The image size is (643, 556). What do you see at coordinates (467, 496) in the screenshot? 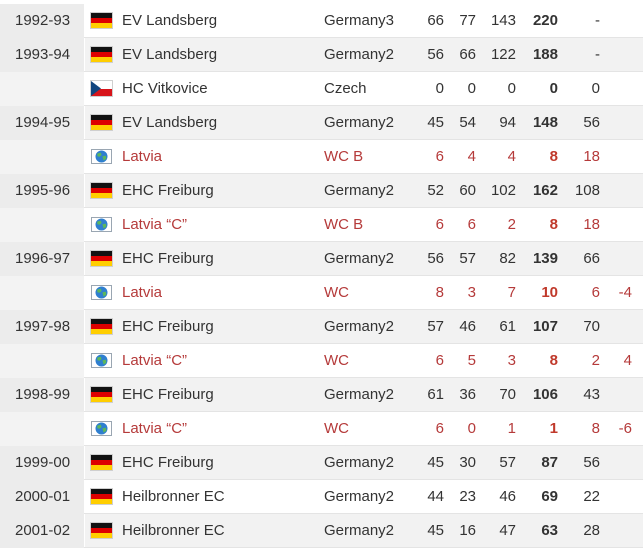
I see `goals: 23` at bounding box center [467, 496].